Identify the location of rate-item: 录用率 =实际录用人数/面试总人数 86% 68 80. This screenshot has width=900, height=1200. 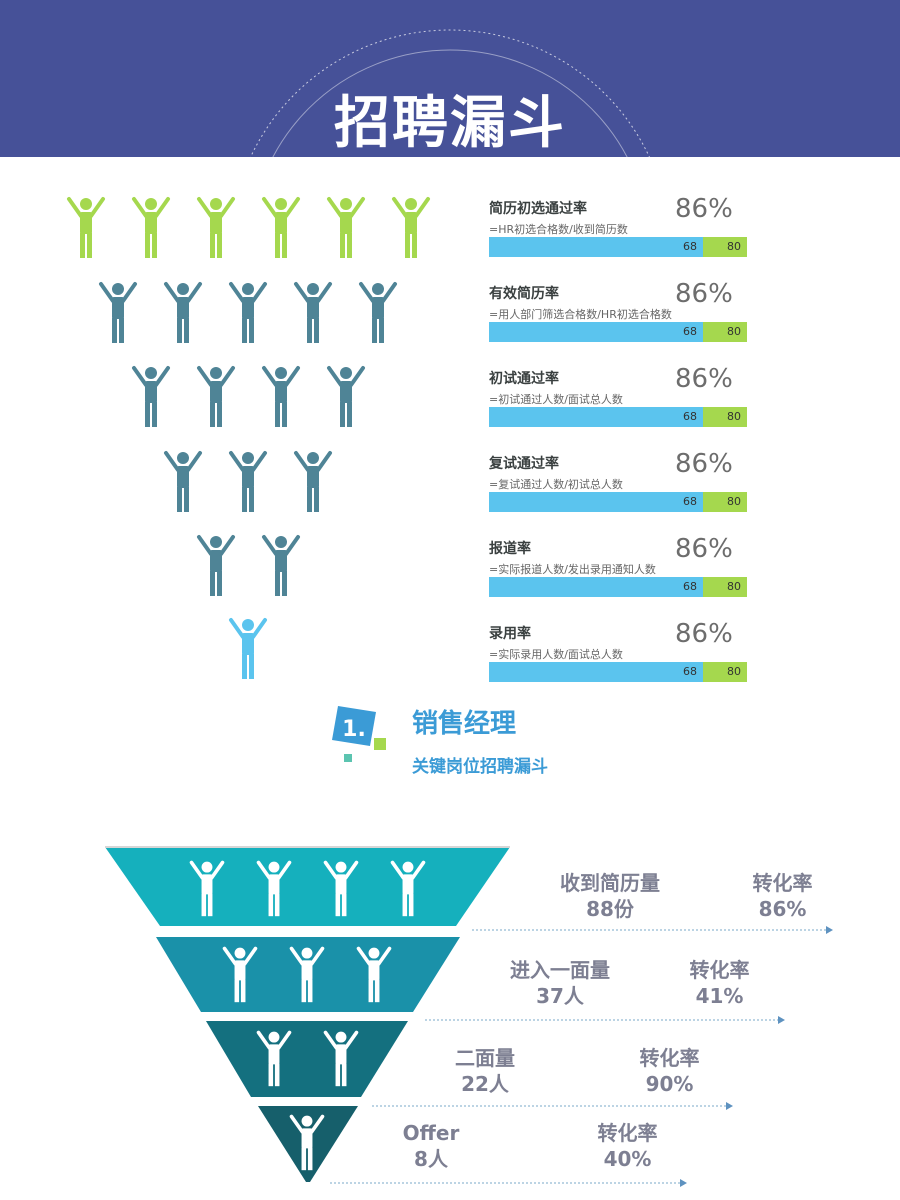
(618, 651).